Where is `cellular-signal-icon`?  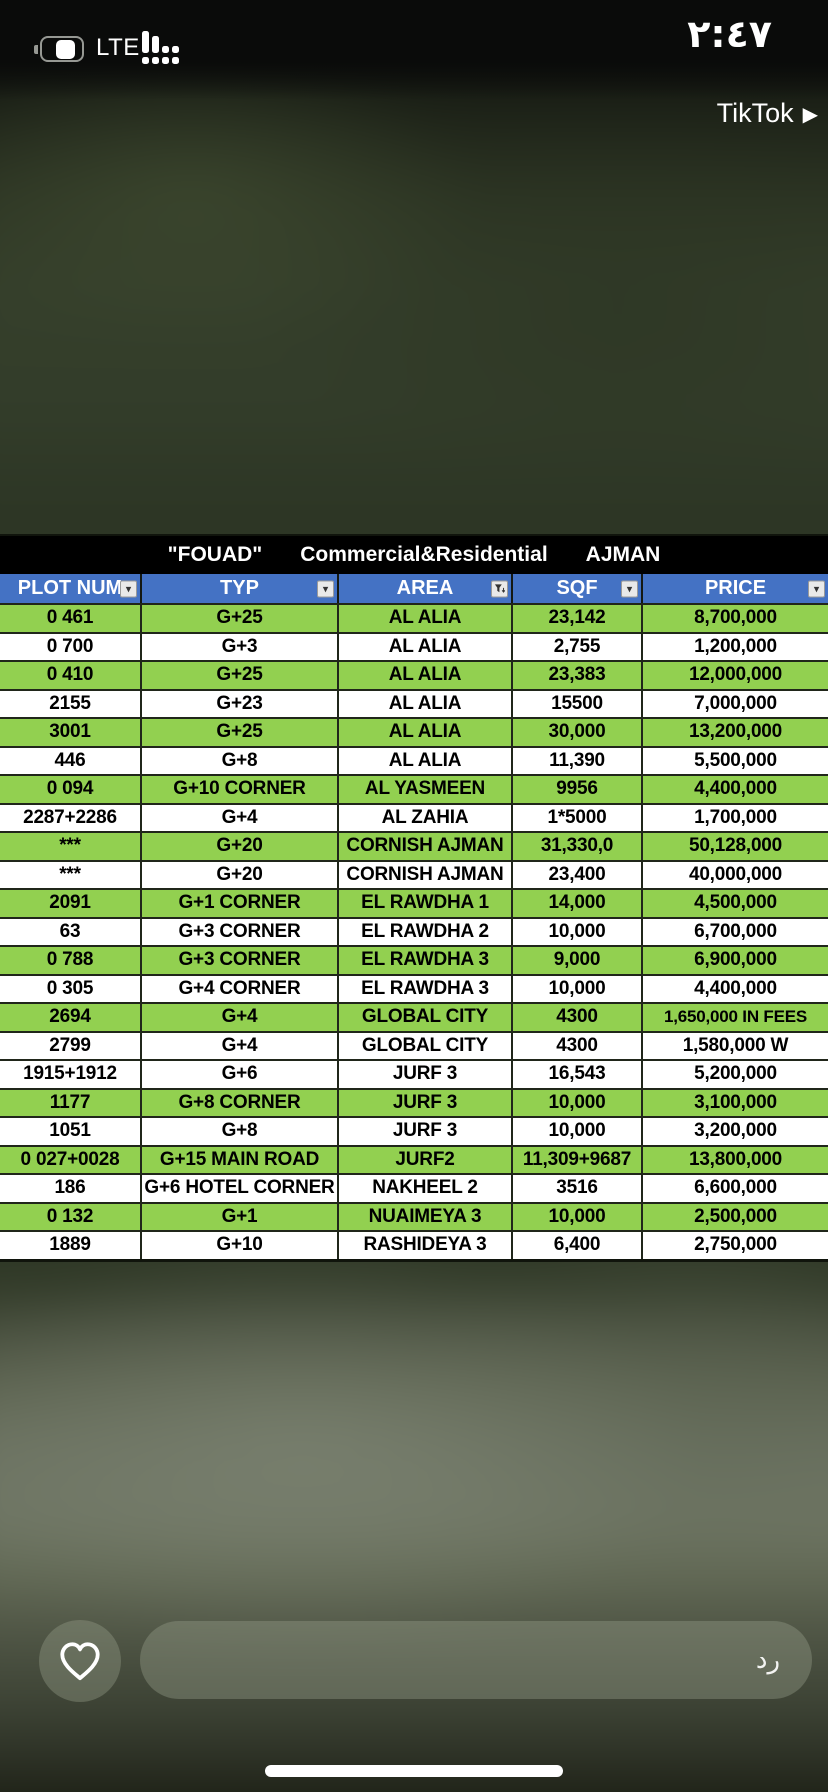
cellular-signal-icon is located at coordinates (163, 49).